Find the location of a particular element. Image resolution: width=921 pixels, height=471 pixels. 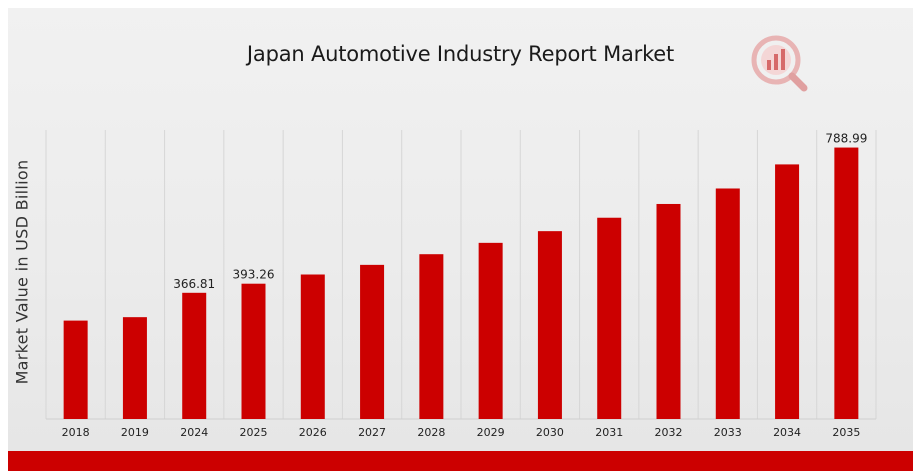

bar-2025 is located at coordinates (253, 351).